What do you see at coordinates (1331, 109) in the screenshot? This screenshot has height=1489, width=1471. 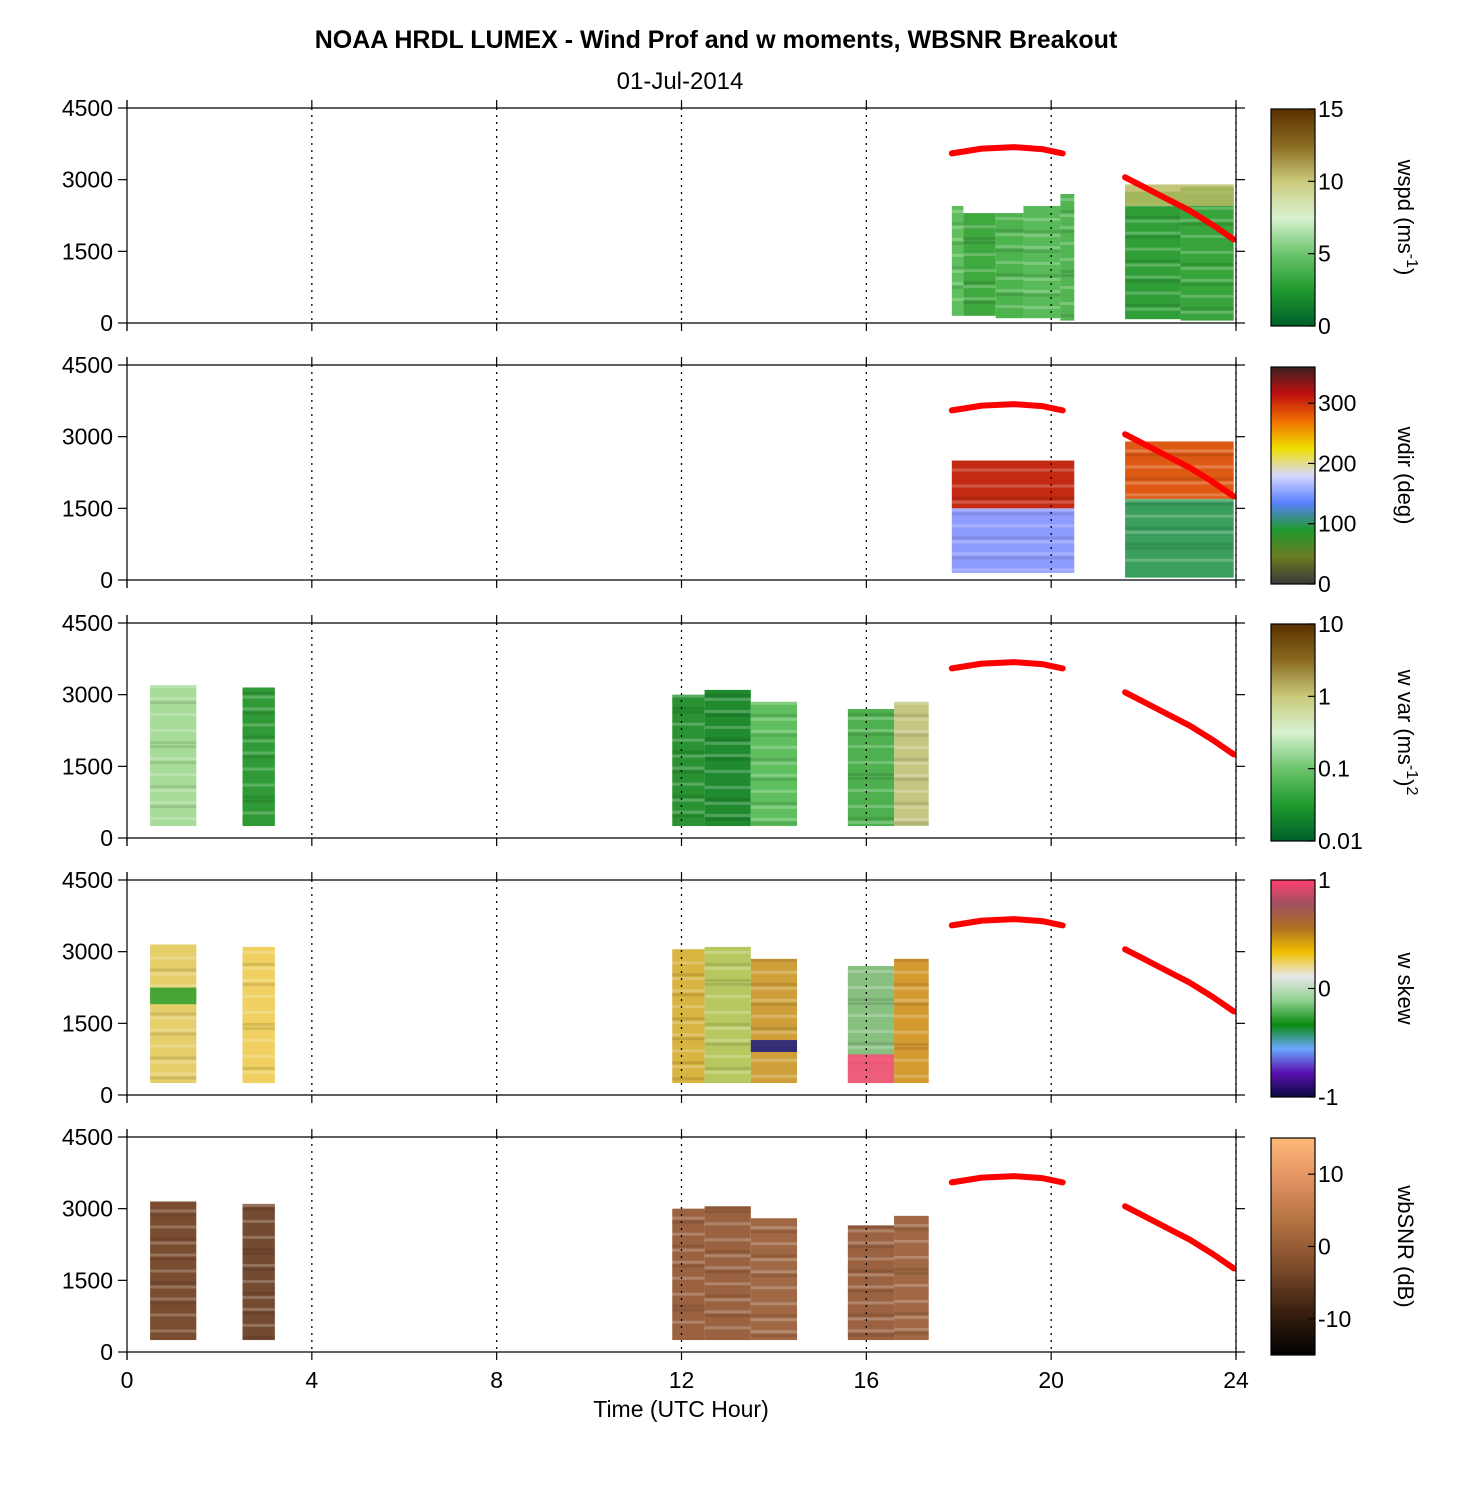 I see `colorbar-tick-label: 15` at bounding box center [1331, 109].